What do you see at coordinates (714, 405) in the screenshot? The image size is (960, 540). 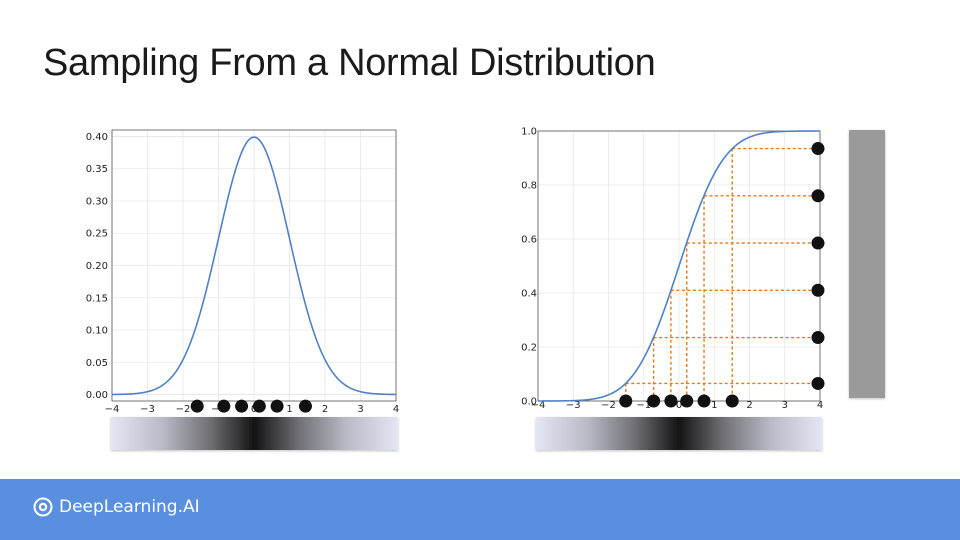 I see `cdf-x-tick-label: 1` at bounding box center [714, 405].